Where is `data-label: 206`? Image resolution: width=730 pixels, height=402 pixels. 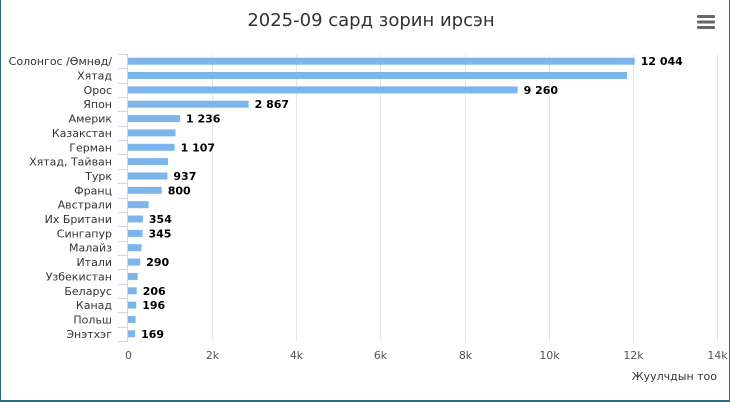 data-label: 206 is located at coordinates (154, 291).